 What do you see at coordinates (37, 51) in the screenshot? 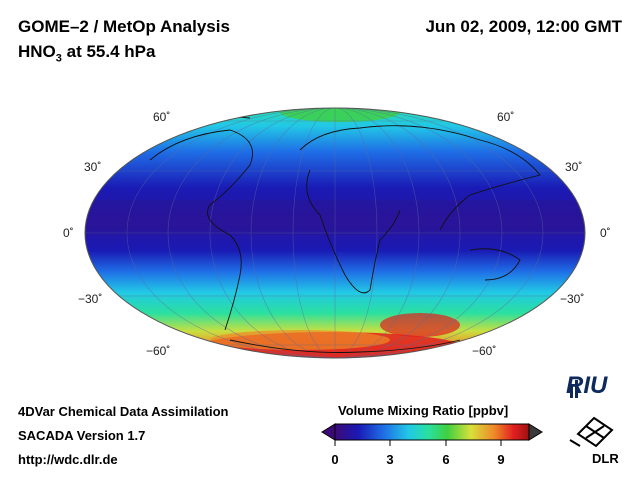
I see `species-prefix: HNO` at bounding box center [37, 51].